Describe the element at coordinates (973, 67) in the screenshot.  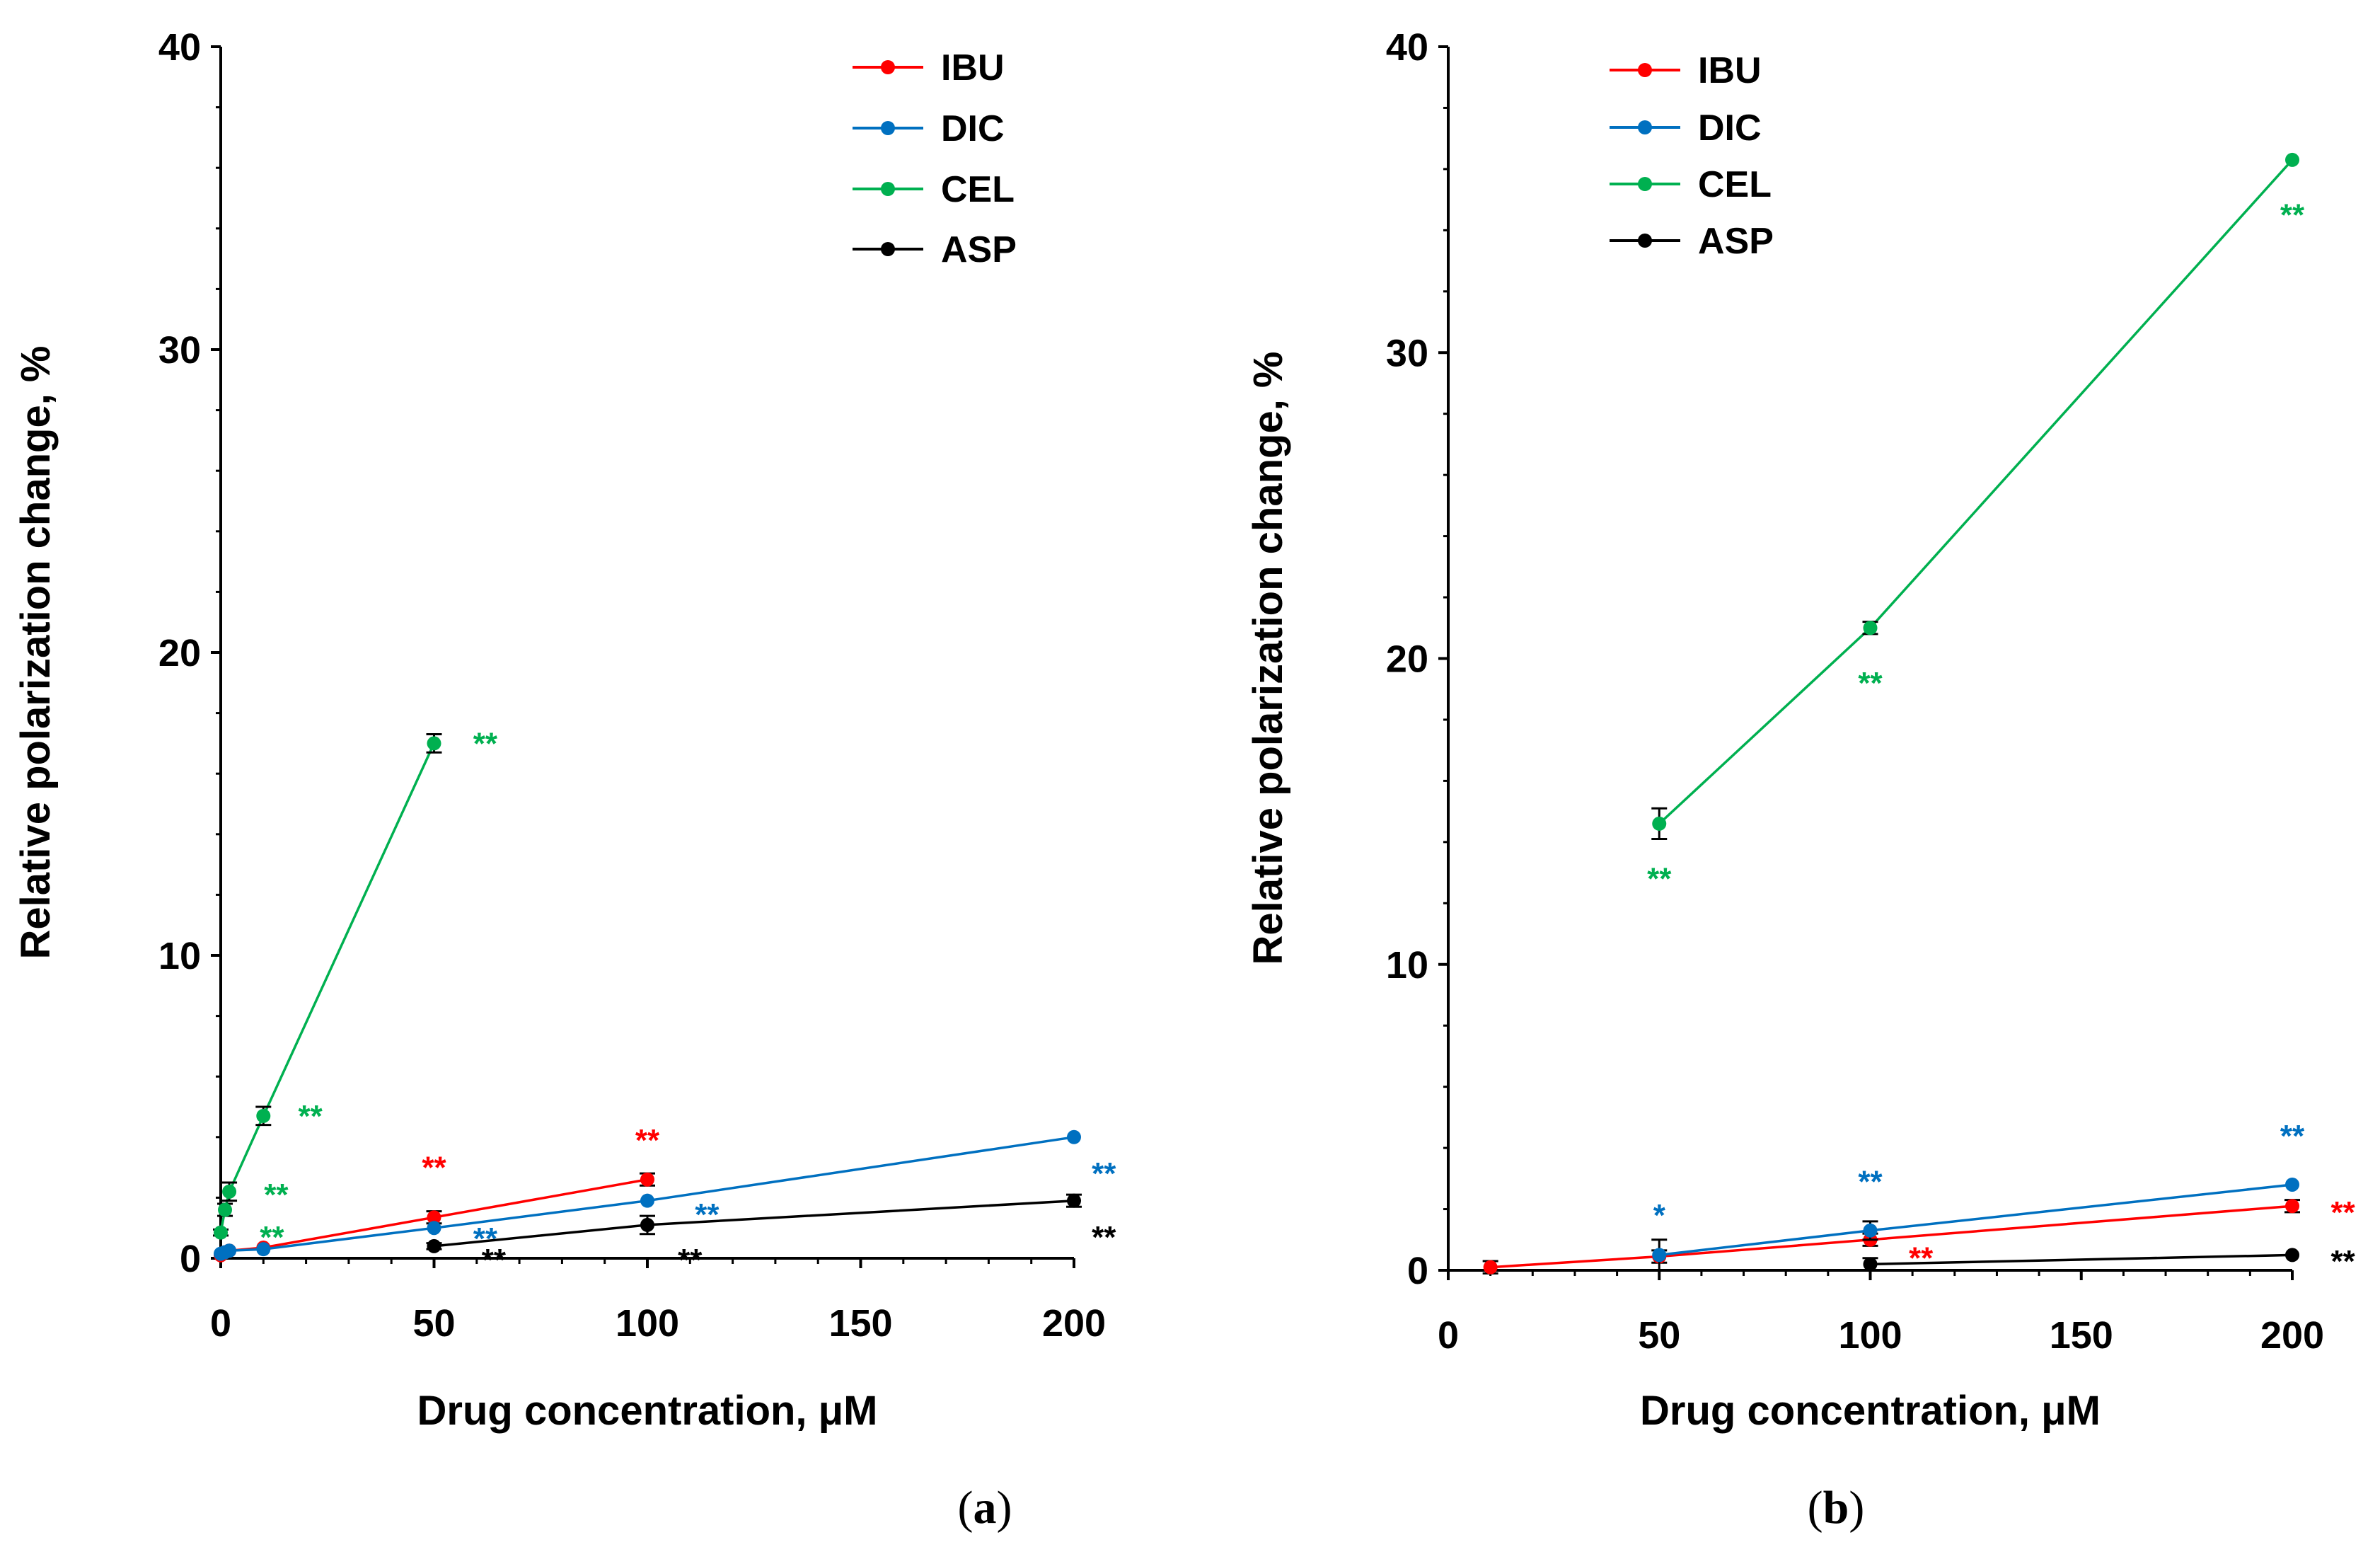
I see `legend-label: IBU` at that location.